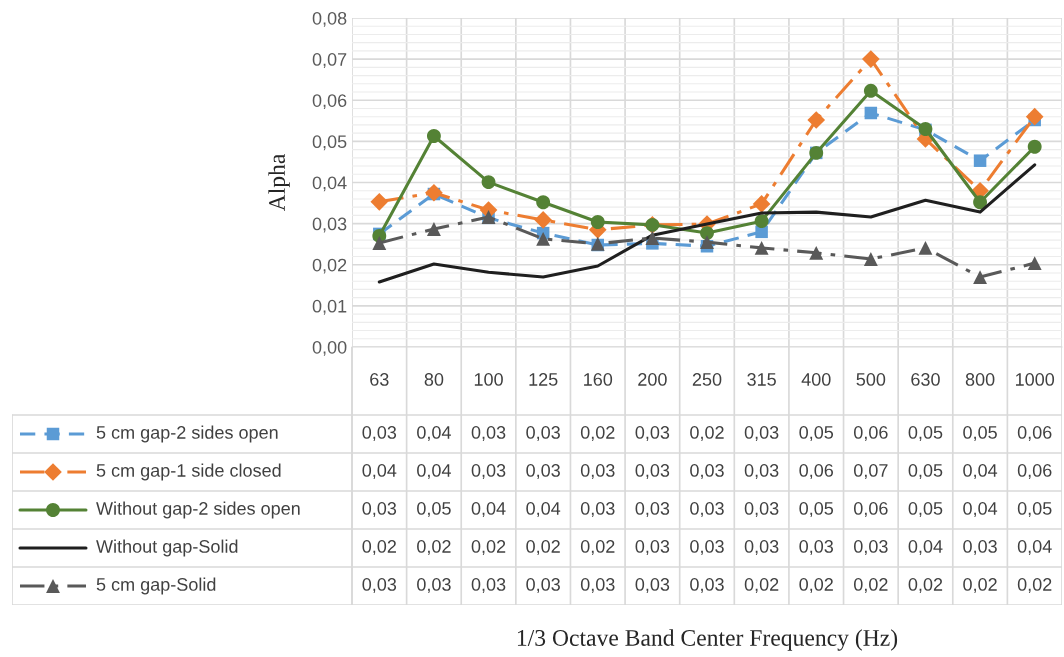 This screenshot has height=657, width=1064. I want to click on x-tick-label: 800, so click(980, 379).